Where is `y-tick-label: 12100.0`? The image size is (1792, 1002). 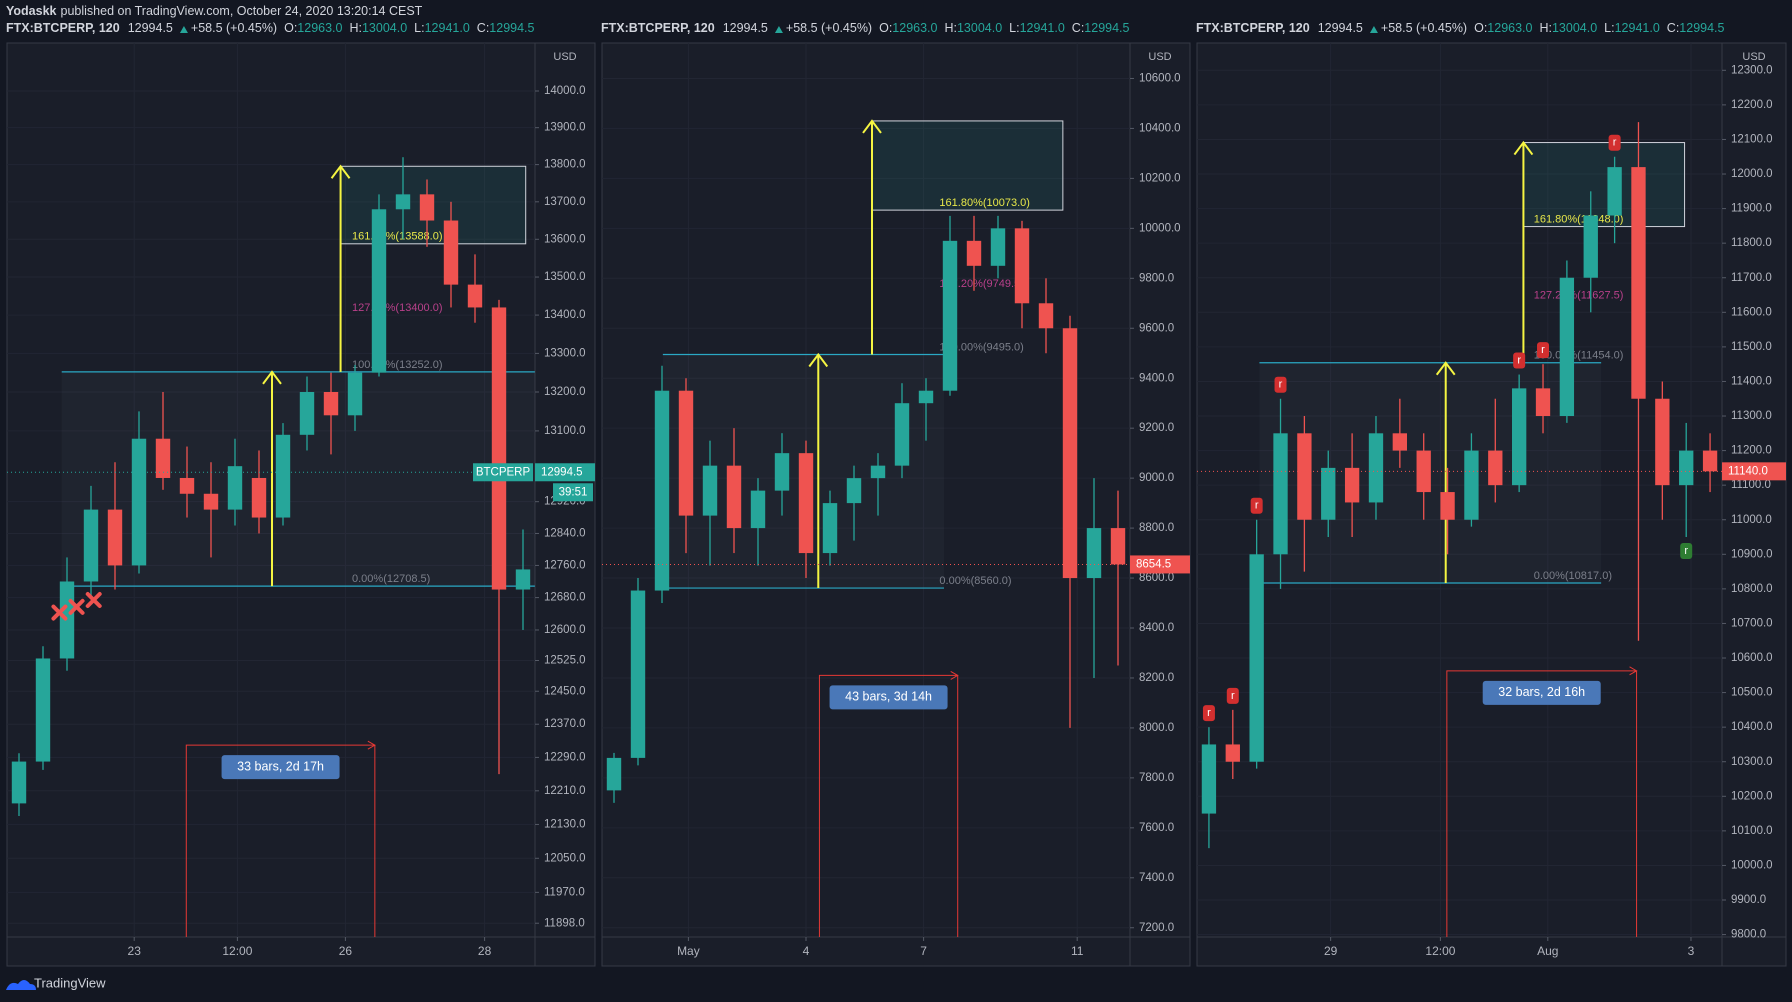 y-tick-label: 12100.0 is located at coordinates (1752, 139).